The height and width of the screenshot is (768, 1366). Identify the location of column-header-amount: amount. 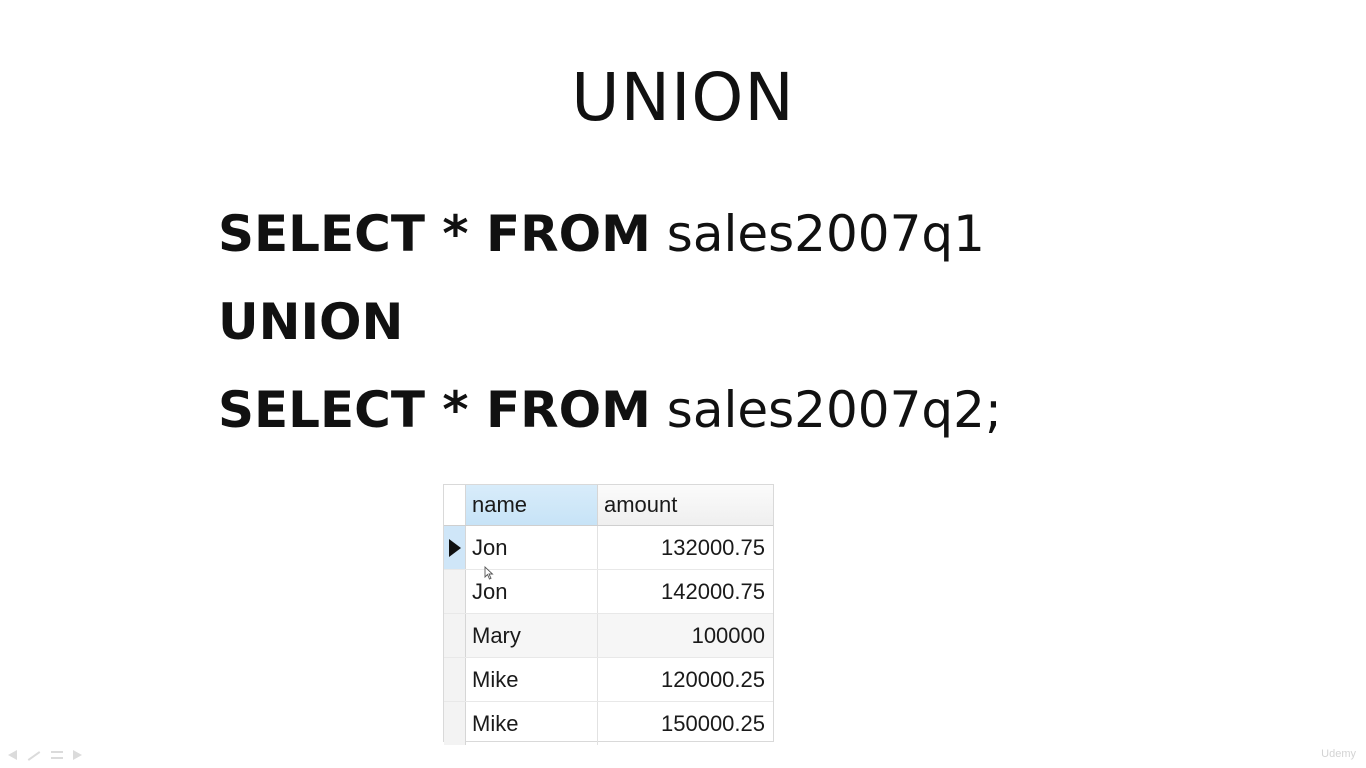
(685, 505).